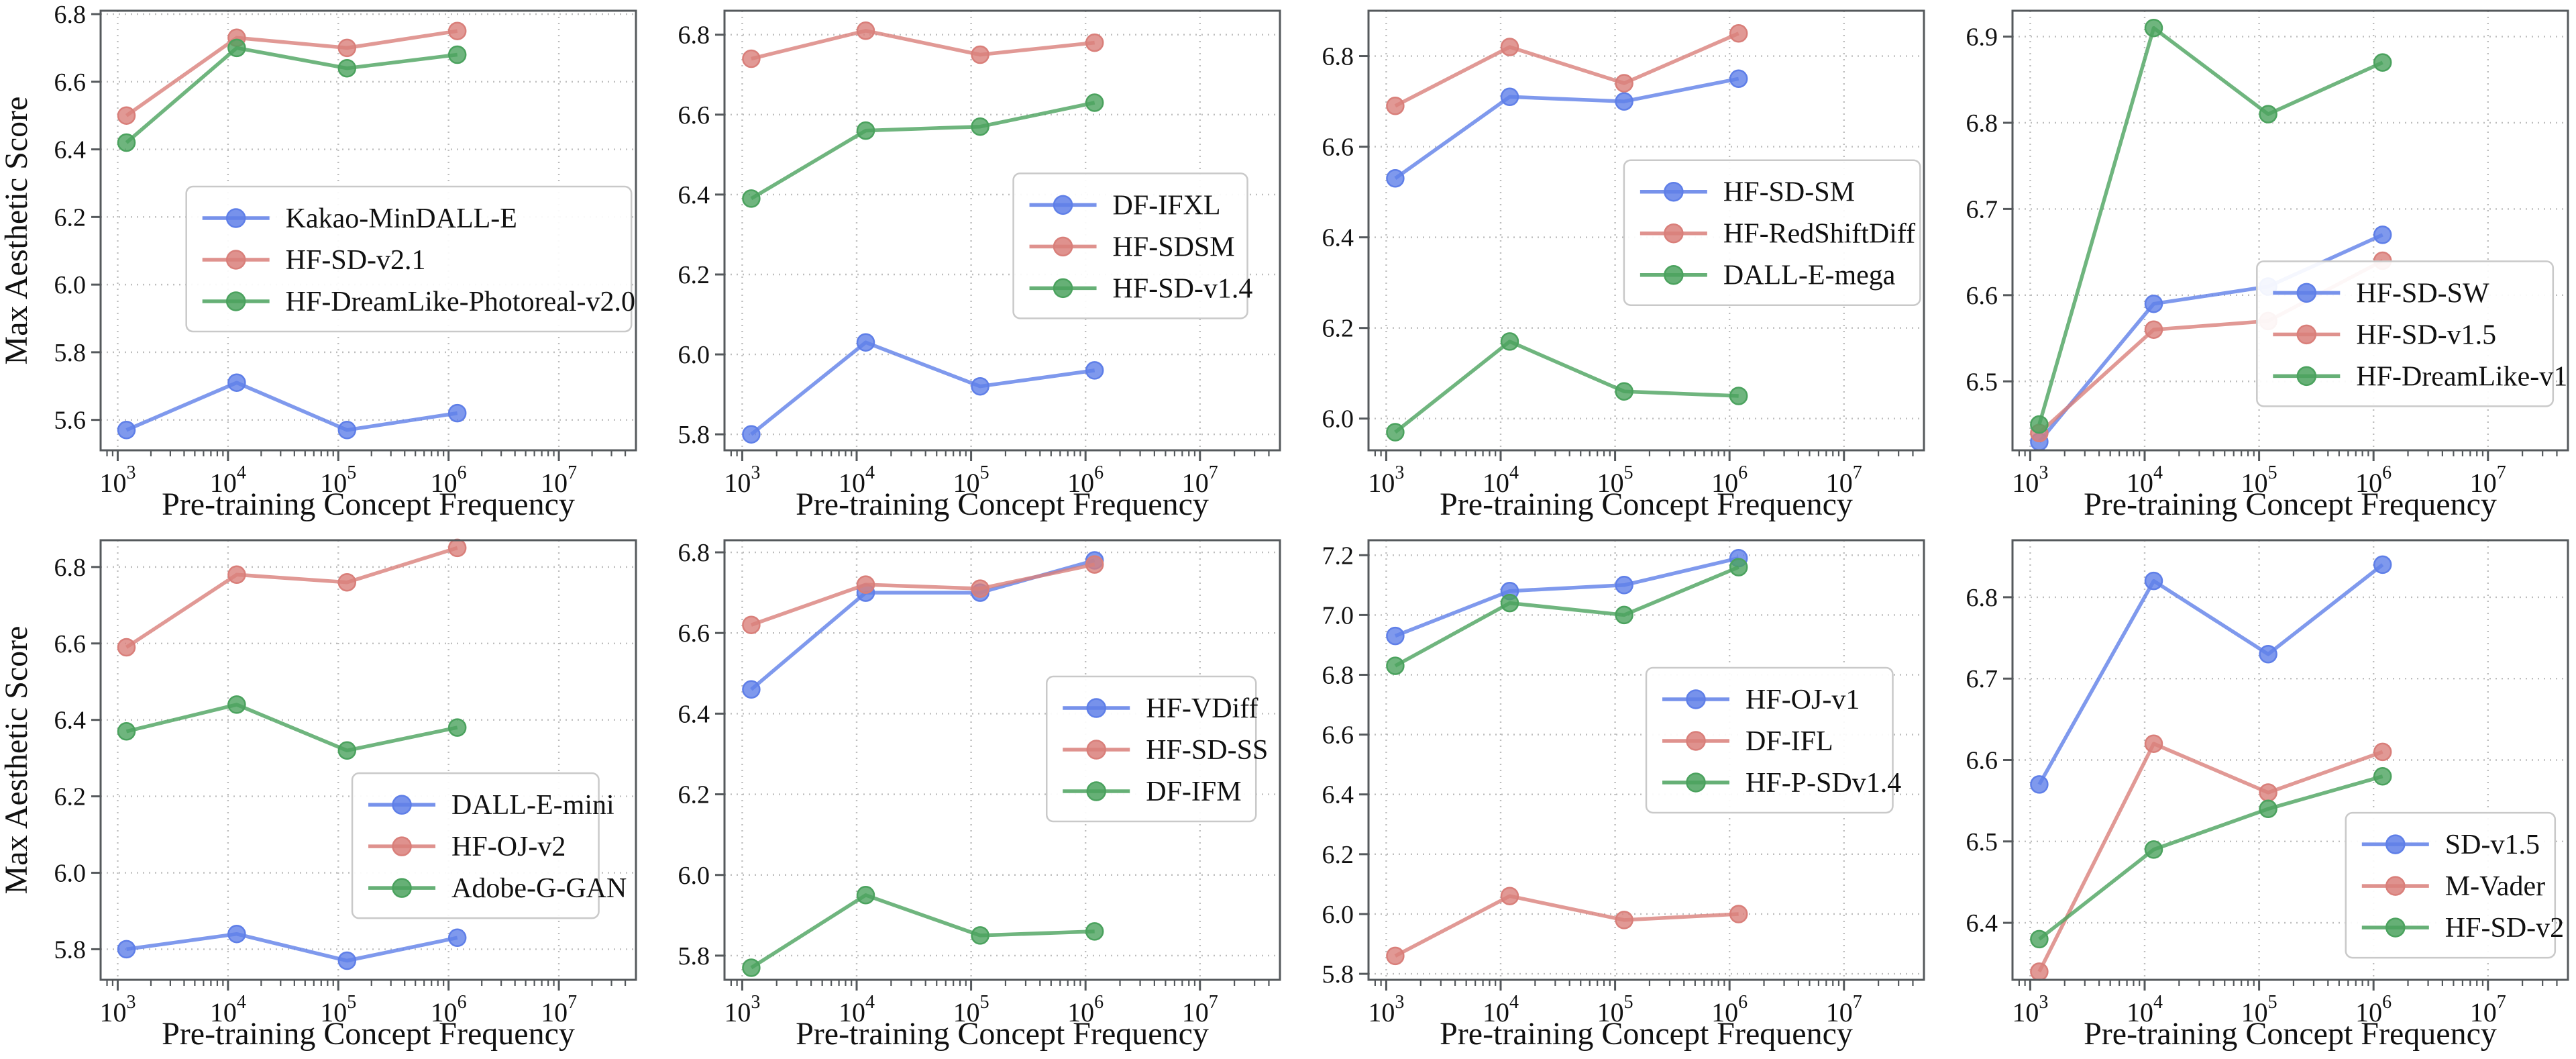 The width and height of the screenshot is (2576, 1059). I want to click on legend-label: HF-DreamLike-v1, so click(2461, 376).